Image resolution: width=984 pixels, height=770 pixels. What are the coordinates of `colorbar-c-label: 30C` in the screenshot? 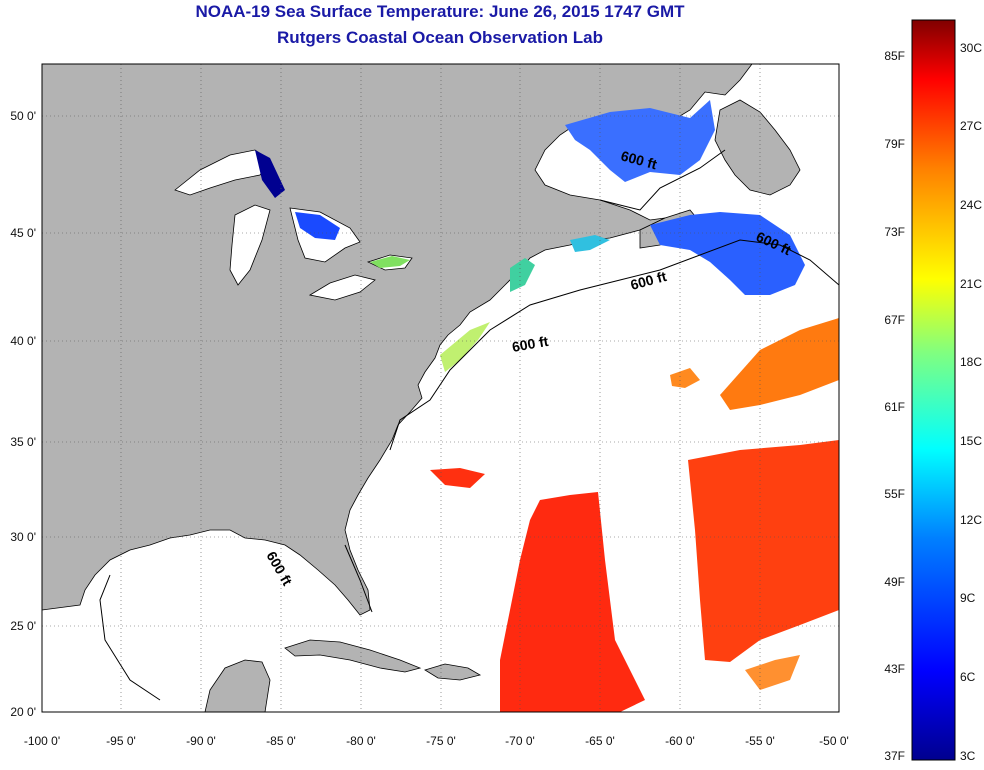 It's located at (971, 48).